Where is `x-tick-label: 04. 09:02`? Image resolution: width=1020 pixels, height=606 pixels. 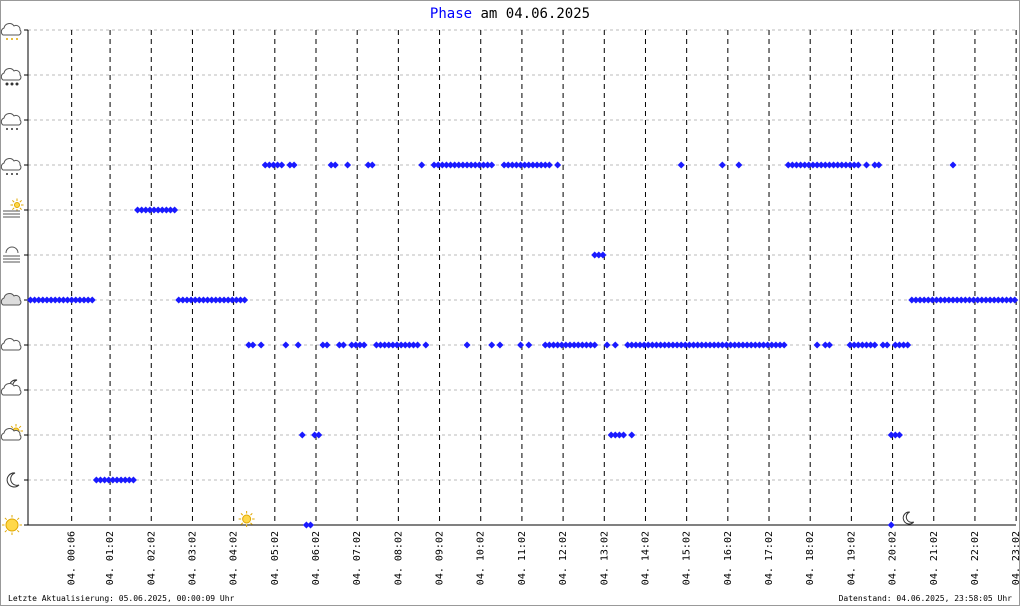
x-tick-label: 04. 09:02 is located at coordinates (440, 558).